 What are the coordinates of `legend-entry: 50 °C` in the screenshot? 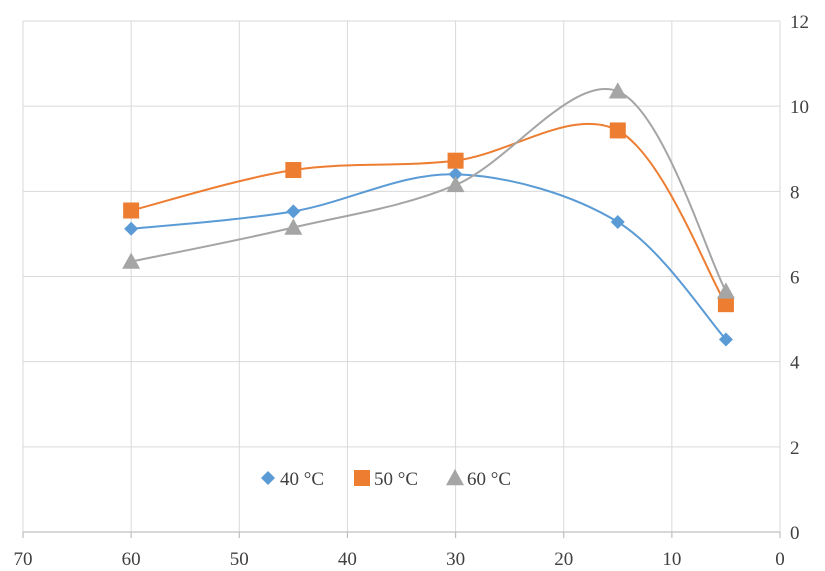 It's located at (386, 479).